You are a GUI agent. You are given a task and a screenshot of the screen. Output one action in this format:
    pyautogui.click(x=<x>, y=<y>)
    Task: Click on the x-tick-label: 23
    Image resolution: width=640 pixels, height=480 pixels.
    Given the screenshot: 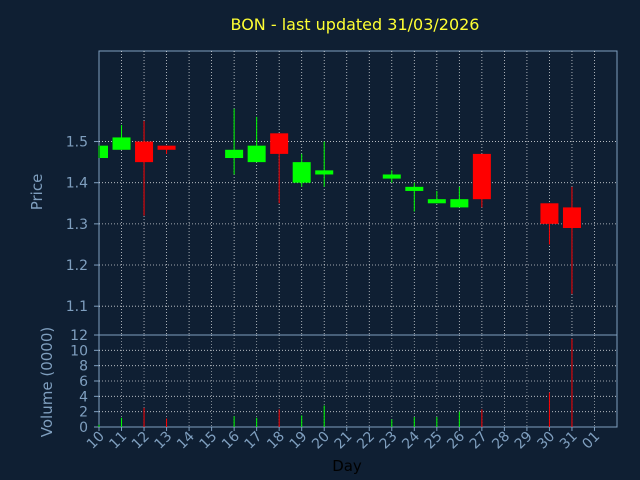 What is the action you would take?
    pyautogui.click(x=389, y=441)
    